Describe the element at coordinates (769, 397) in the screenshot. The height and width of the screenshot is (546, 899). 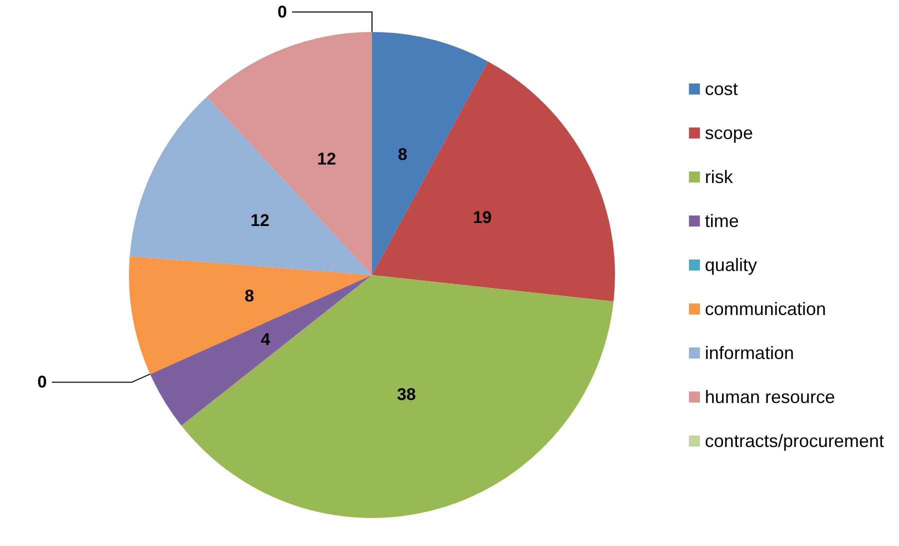
I see `legend-label: human resource` at that location.